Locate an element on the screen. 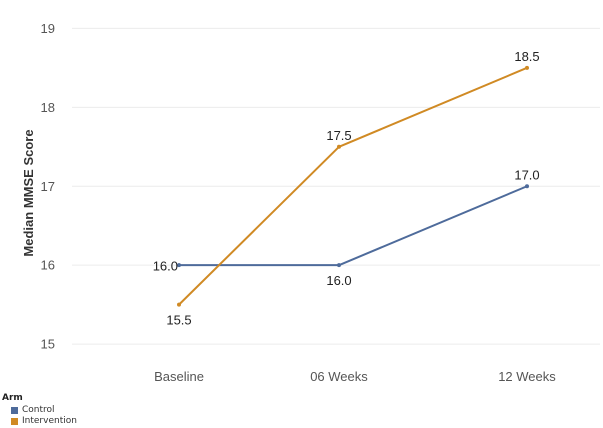 The height and width of the screenshot is (428, 603). legend-label-intervention: Intervention is located at coordinates (49, 421).